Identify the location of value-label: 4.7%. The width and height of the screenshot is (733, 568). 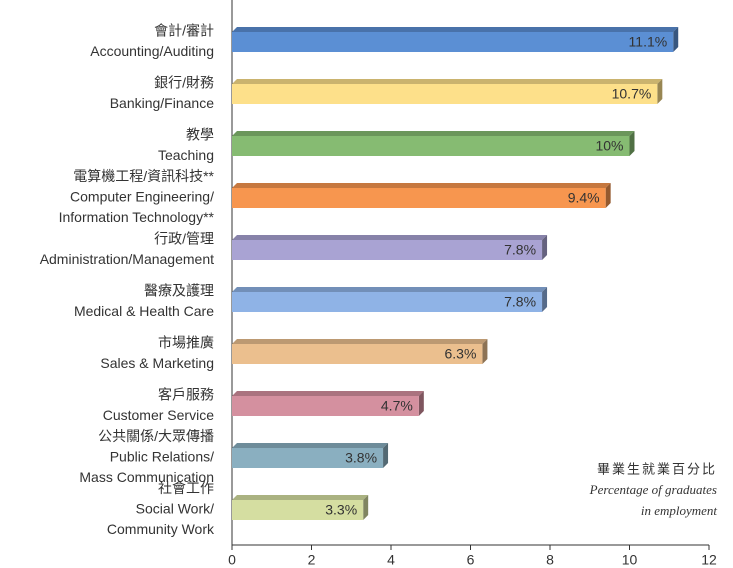
(397, 406).